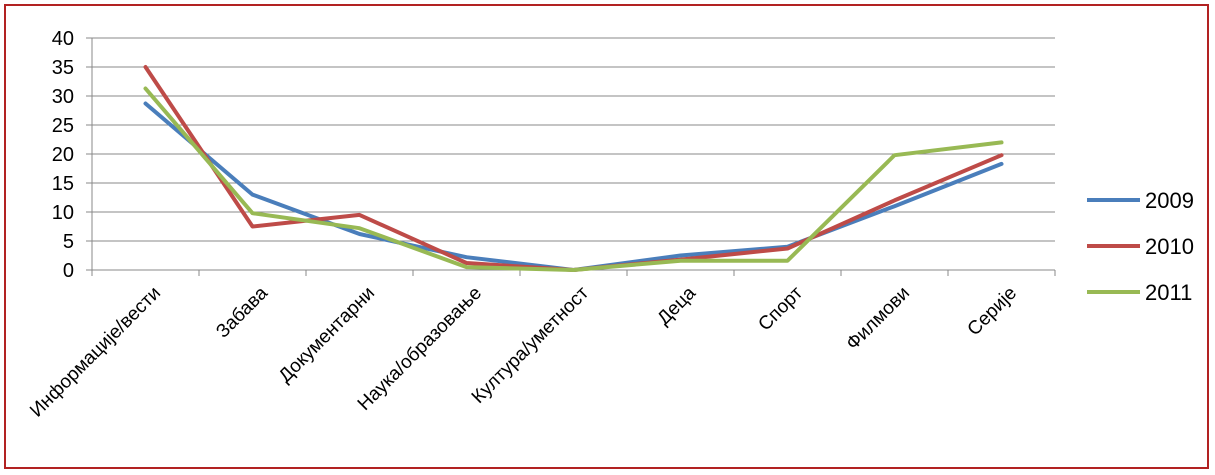 The image size is (1215, 475). I want to click on legend-label-2010: 2010, so click(1169, 246).